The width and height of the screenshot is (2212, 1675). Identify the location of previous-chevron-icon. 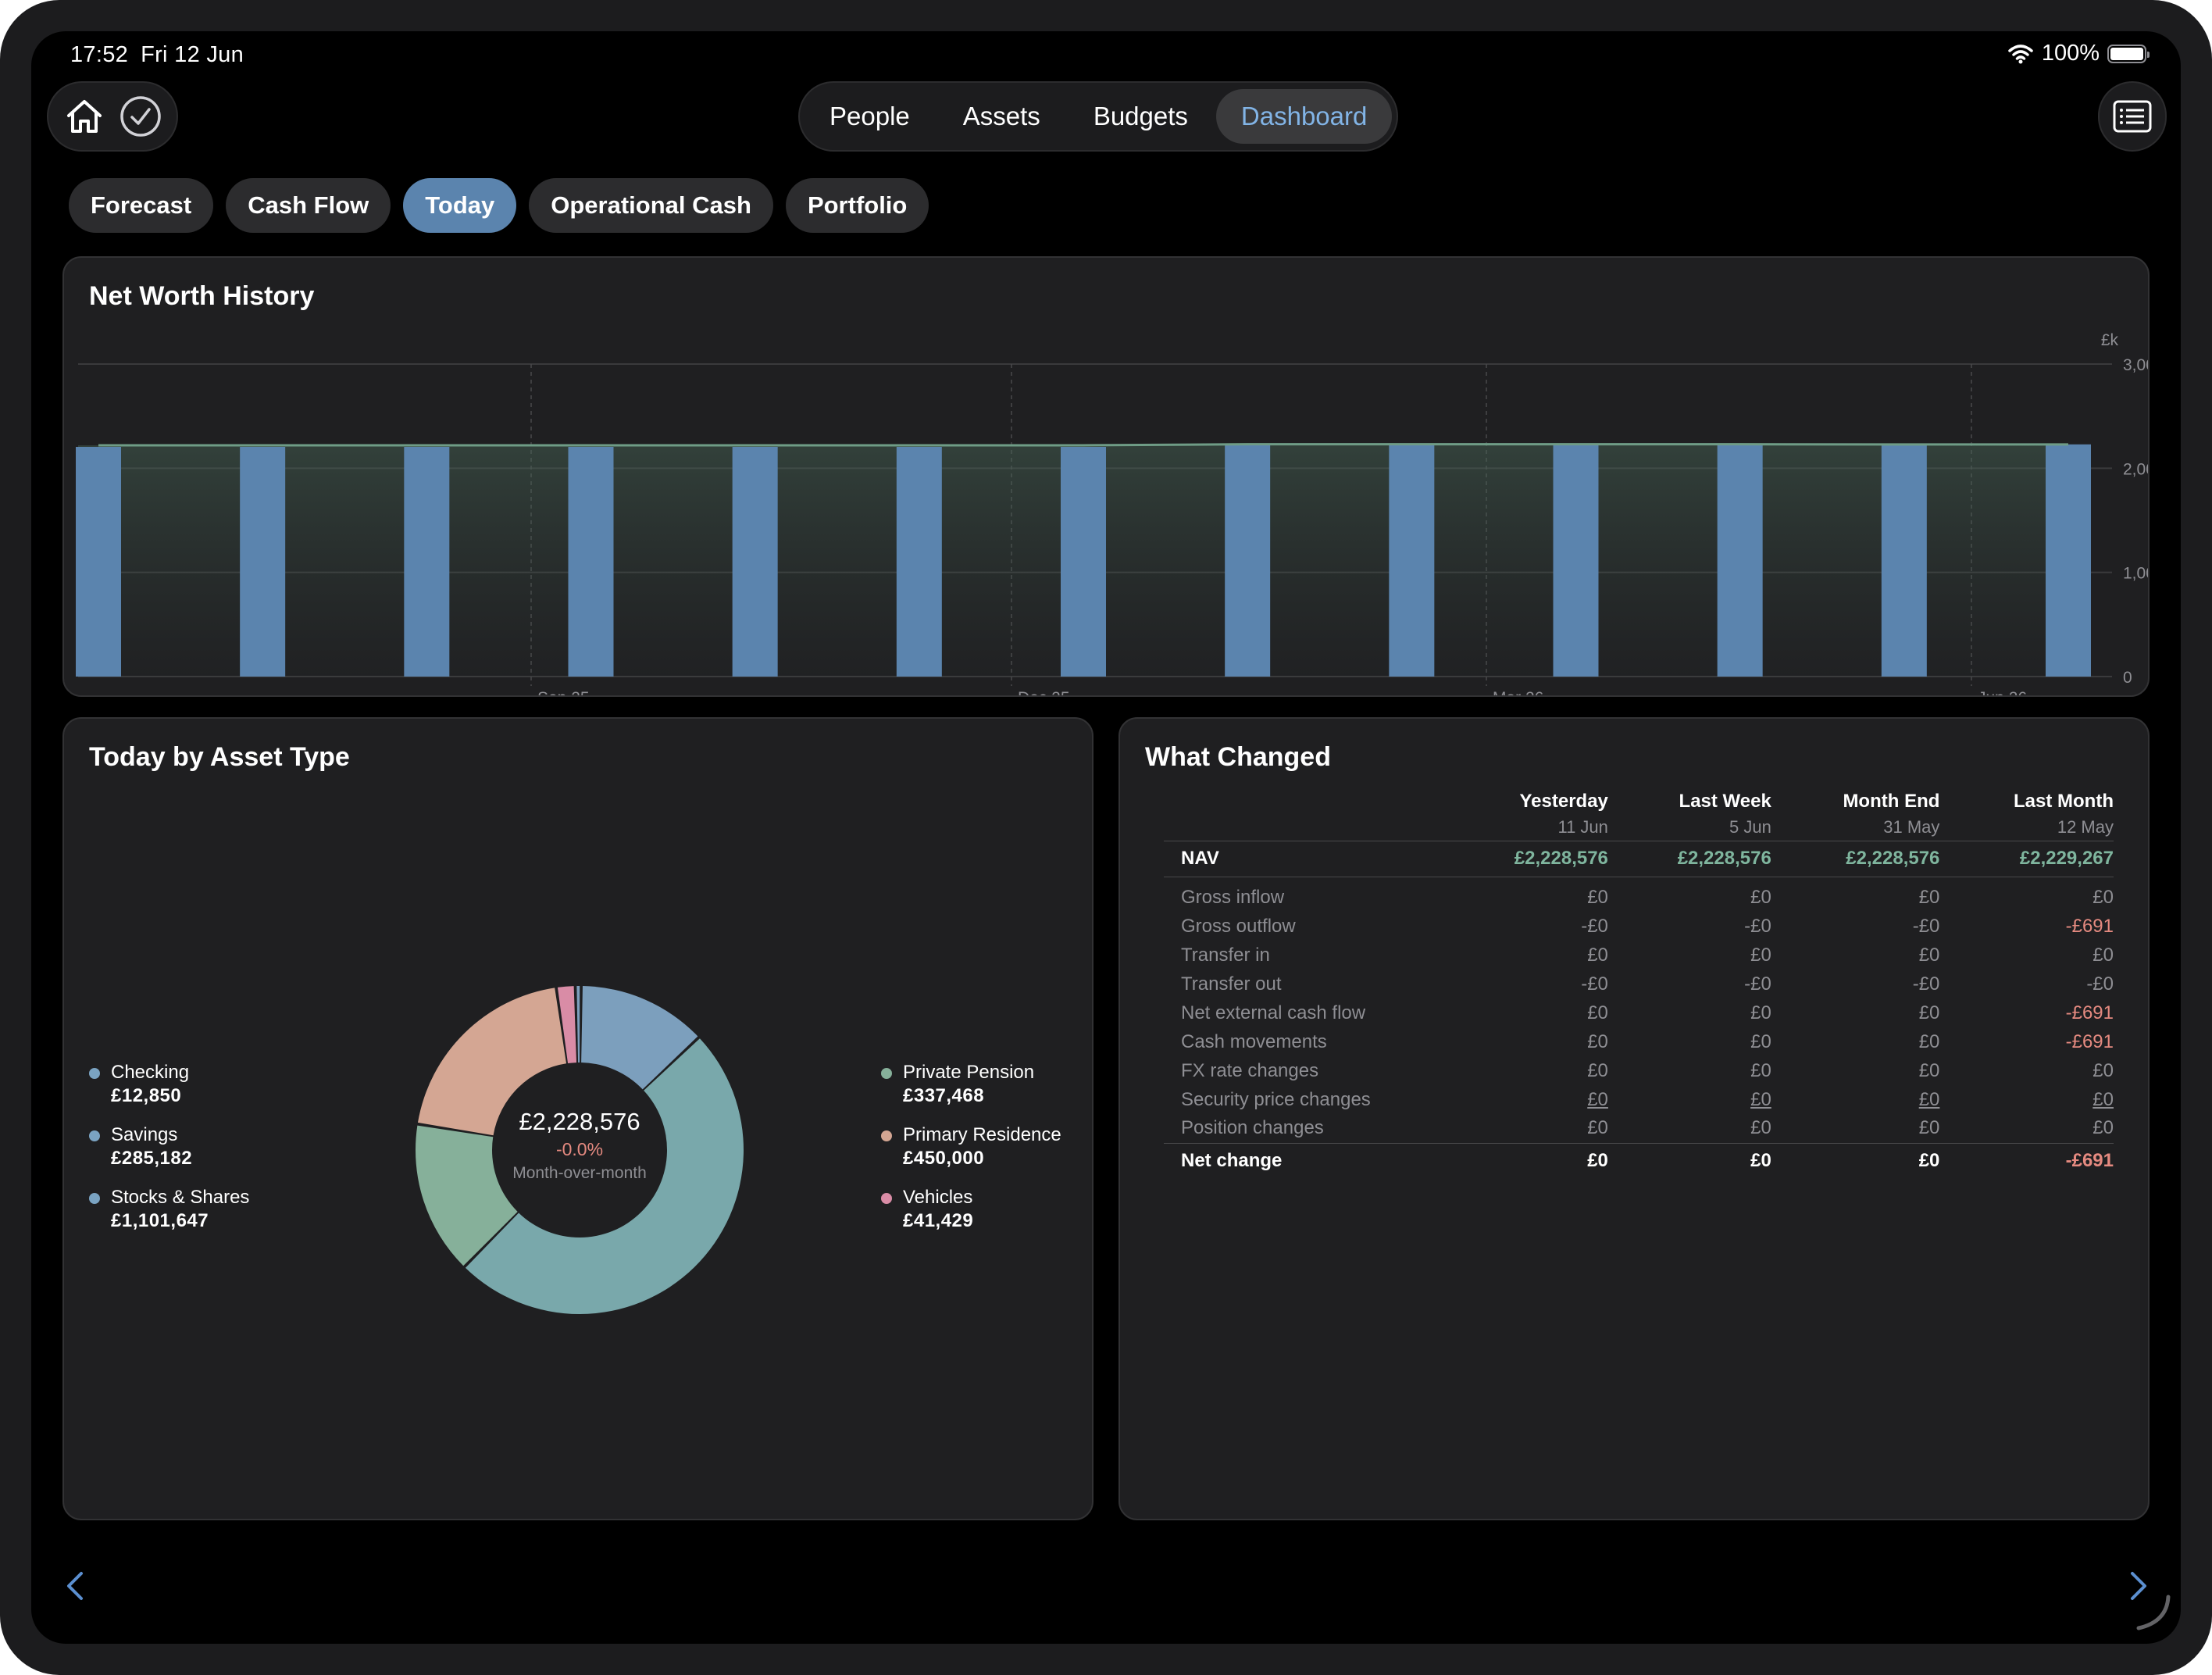
(76, 1586).